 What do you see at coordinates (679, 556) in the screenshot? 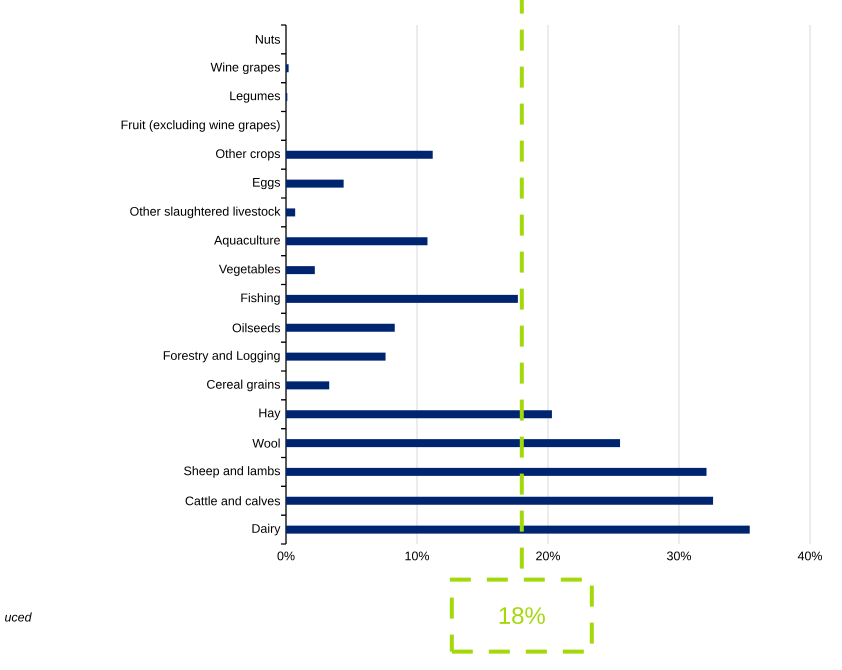
I see `x-tick-label: 30%` at bounding box center [679, 556].